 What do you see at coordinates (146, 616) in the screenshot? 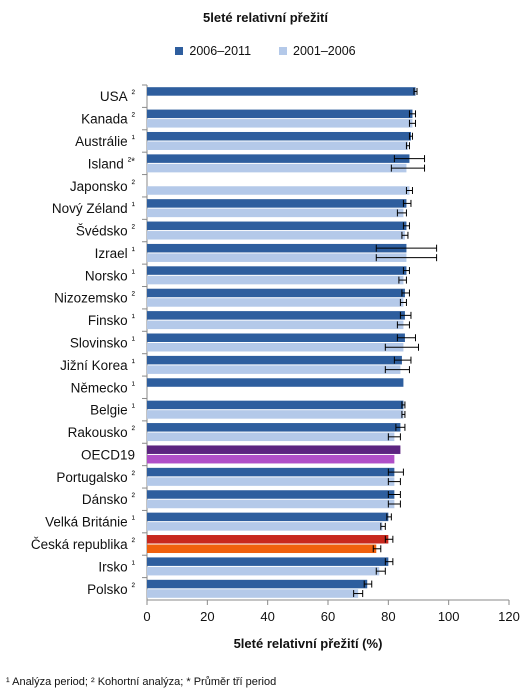
I see `x-tick-label: 0` at bounding box center [146, 616].